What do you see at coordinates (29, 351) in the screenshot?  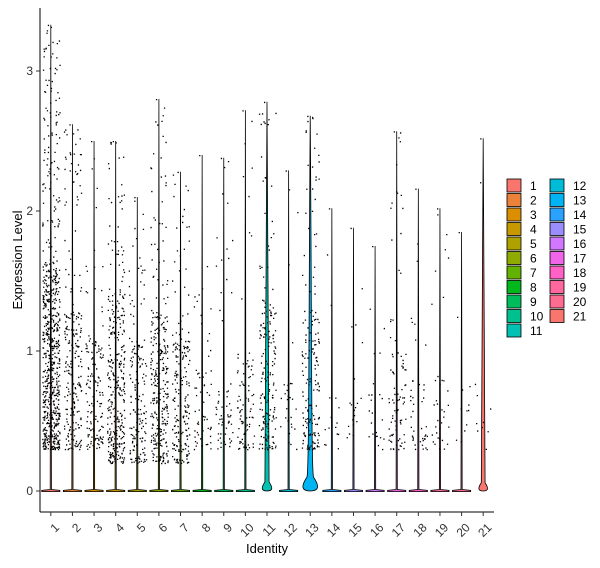 I see `y-tick-label: 1` at bounding box center [29, 351].